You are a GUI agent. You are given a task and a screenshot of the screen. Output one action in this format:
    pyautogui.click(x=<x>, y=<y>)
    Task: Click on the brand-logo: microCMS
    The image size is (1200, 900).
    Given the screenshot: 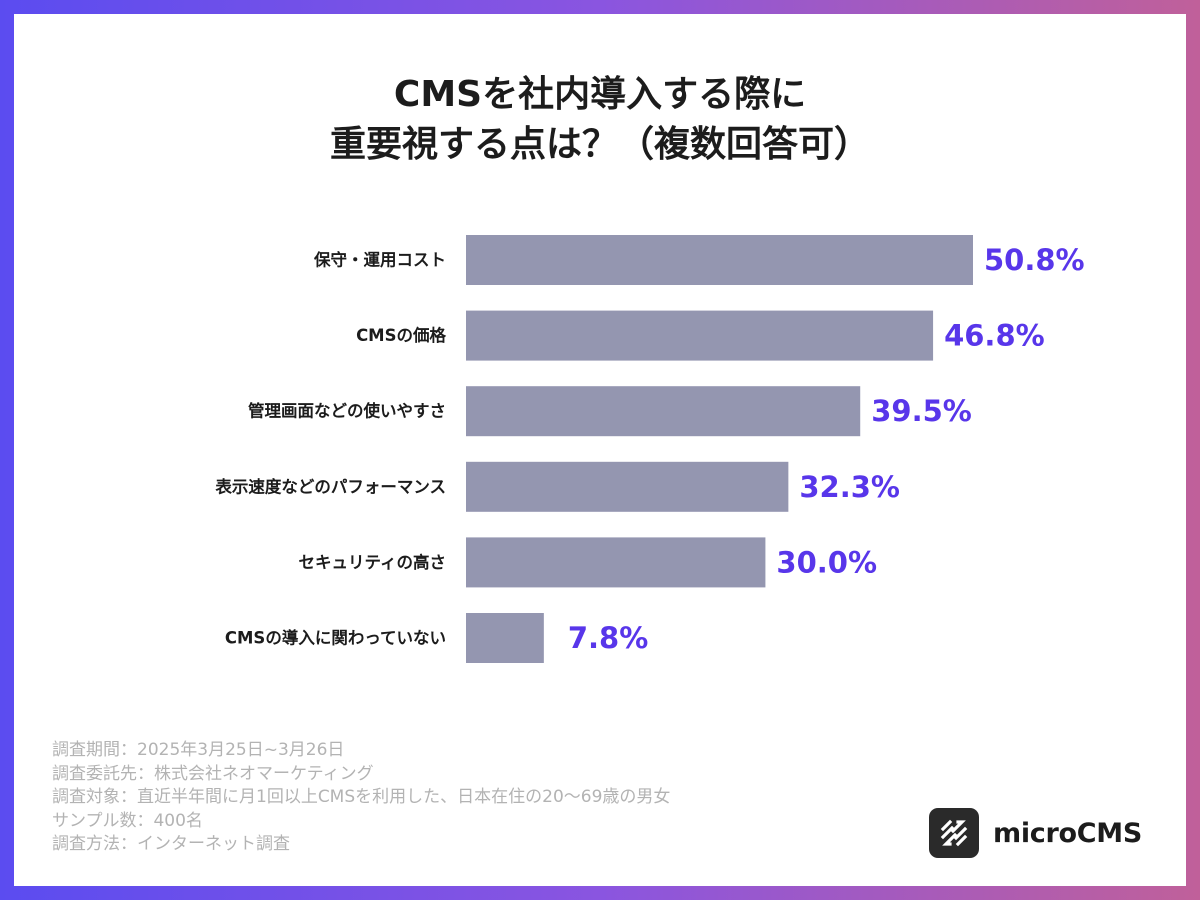 What is the action you would take?
    pyautogui.click(x=1035, y=833)
    